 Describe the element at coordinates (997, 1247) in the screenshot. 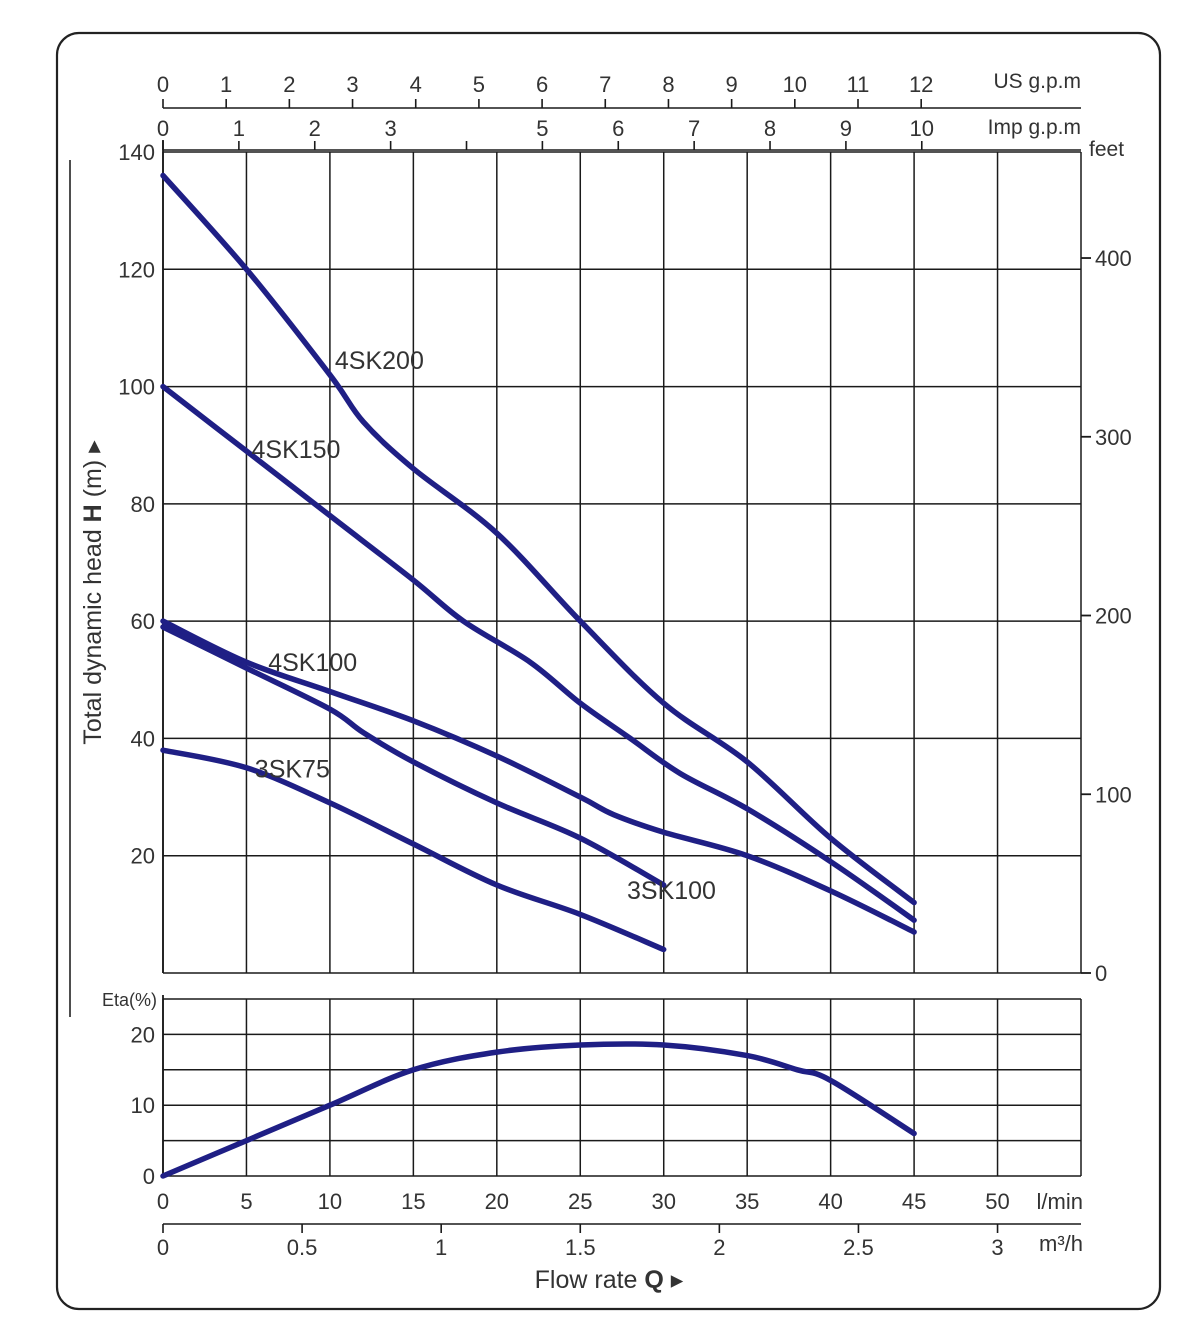

I see `m3h-tick-label-3: 3` at that location.